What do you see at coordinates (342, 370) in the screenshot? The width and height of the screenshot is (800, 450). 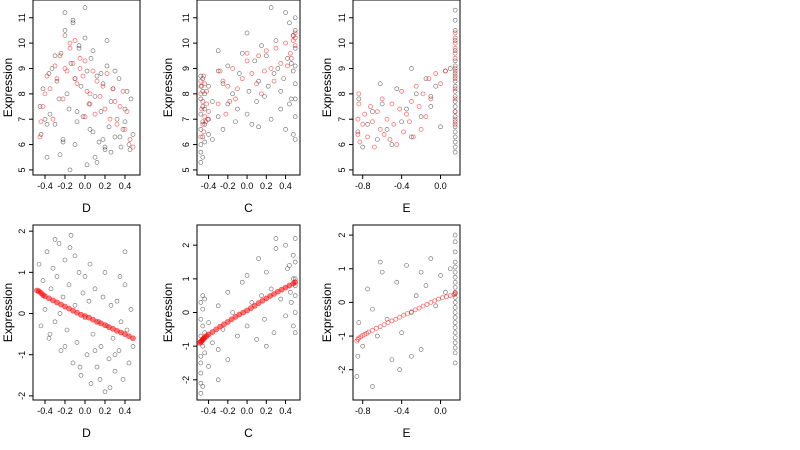 I see `y-tick-label: -2` at bounding box center [342, 370].